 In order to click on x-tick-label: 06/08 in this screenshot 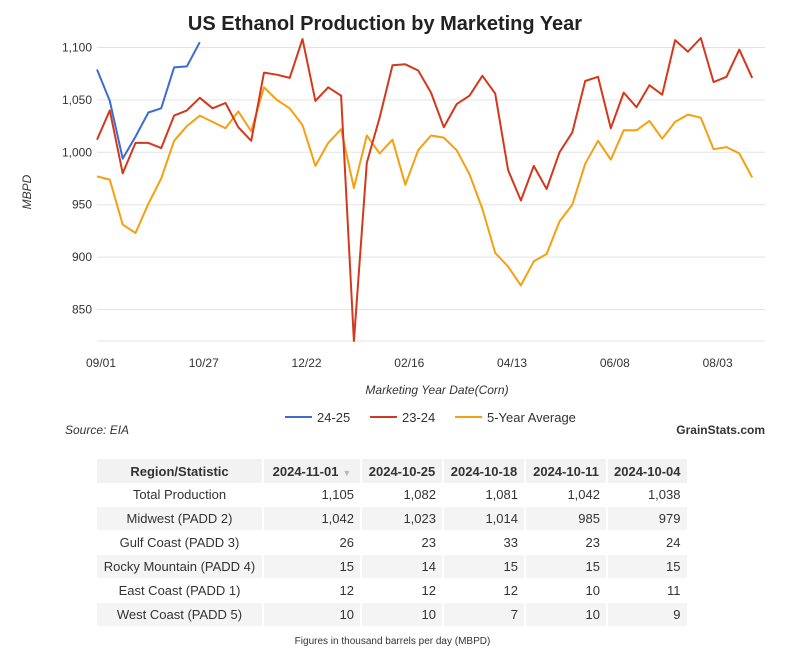, I will do `click(615, 363)`.